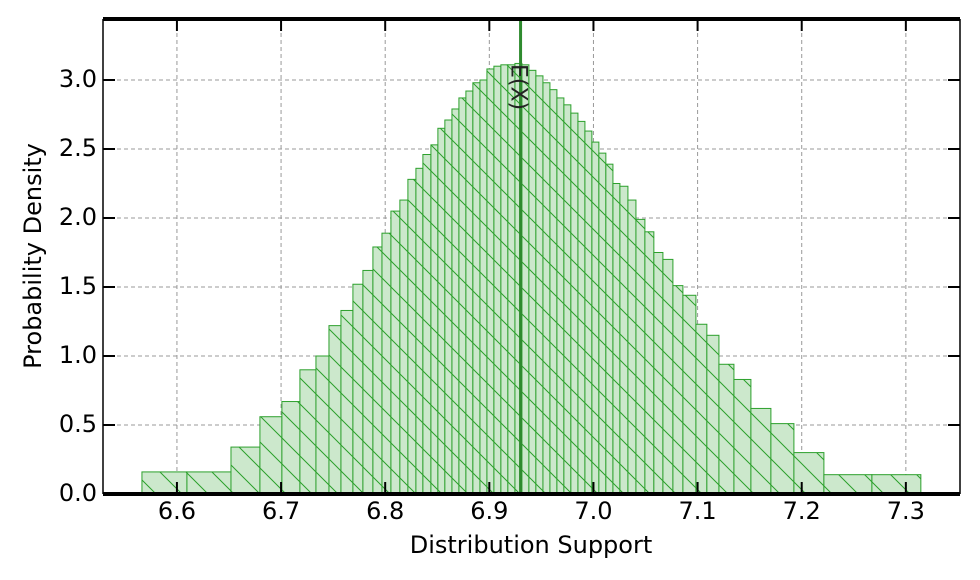 The image size is (980, 580). Describe the element at coordinates (517, 87) in the screenshot. I see `mean-label: E(X)` at that location.